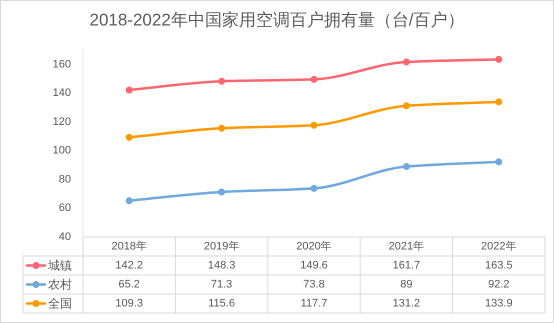  What do you see at coordinates (314, 284) in the screenshot?
I see `data-label: 73.8` at bounding box center [314, 284].